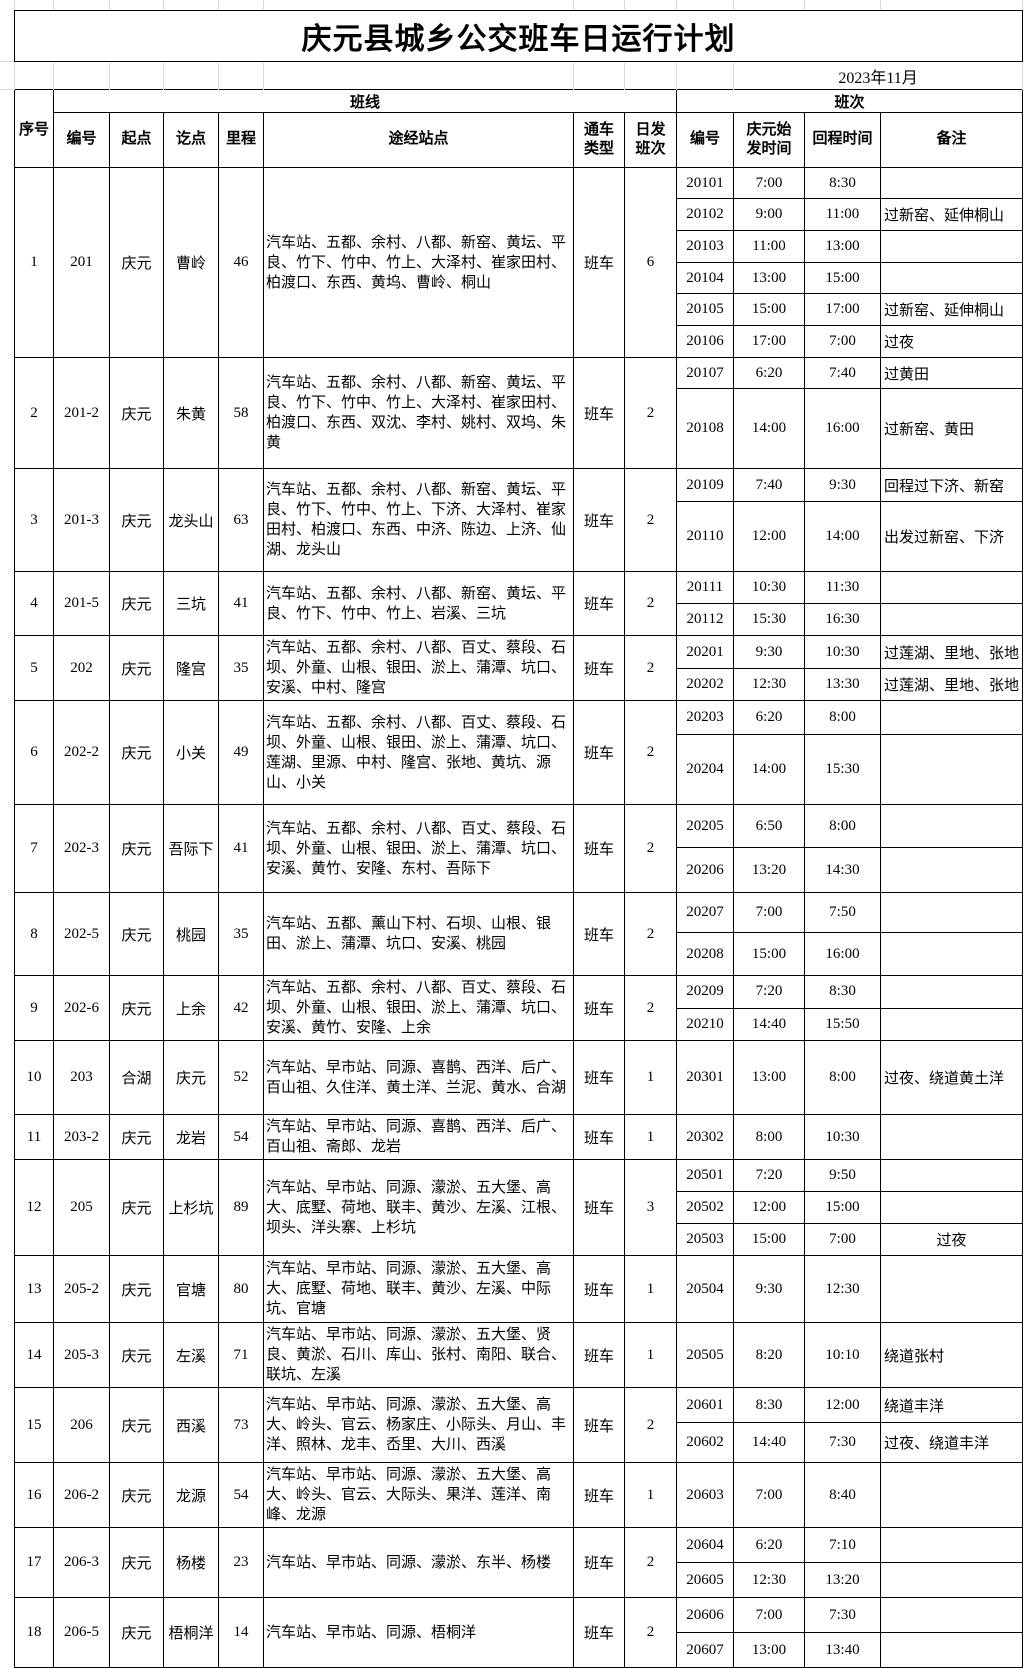 Image resolution: width=1024 pixels, height=1668 pixels. Describe the element at coordinates (241, 1137) in the screenshot. I see `distance-cell: 54` at that location.